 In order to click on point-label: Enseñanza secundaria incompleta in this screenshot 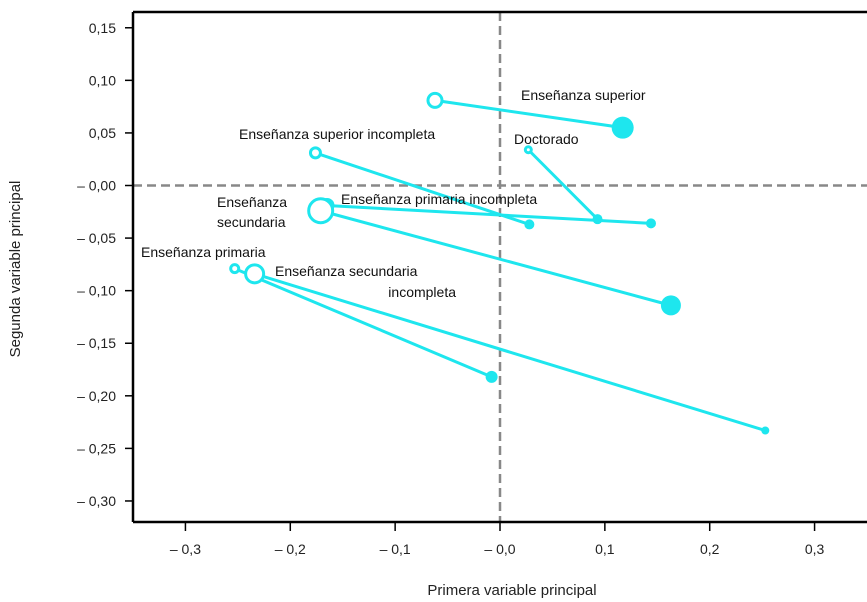, I will do `click(365, 281)`.